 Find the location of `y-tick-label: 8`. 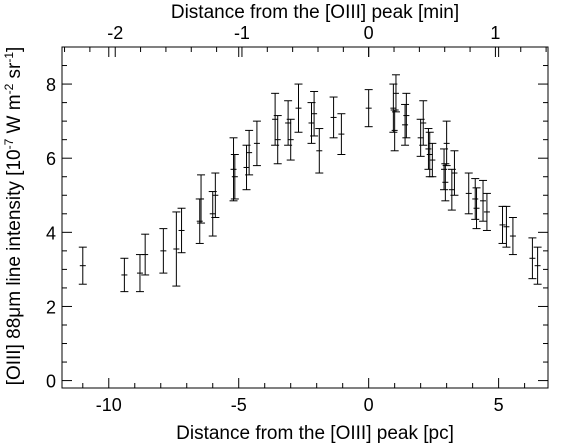

y-tick-label: 8 is located at coordinates (51, 85).